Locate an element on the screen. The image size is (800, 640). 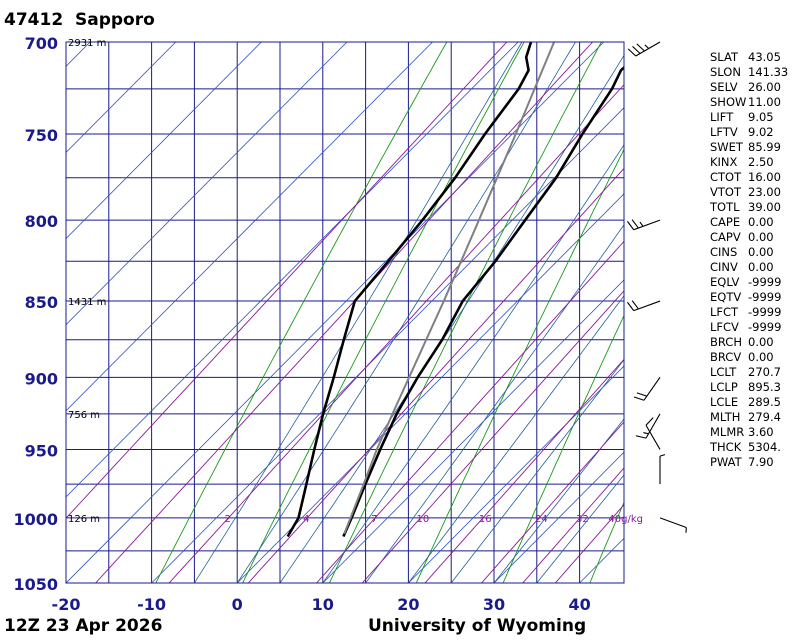
index-value: 9.05 is located at coordinates (761, 117).